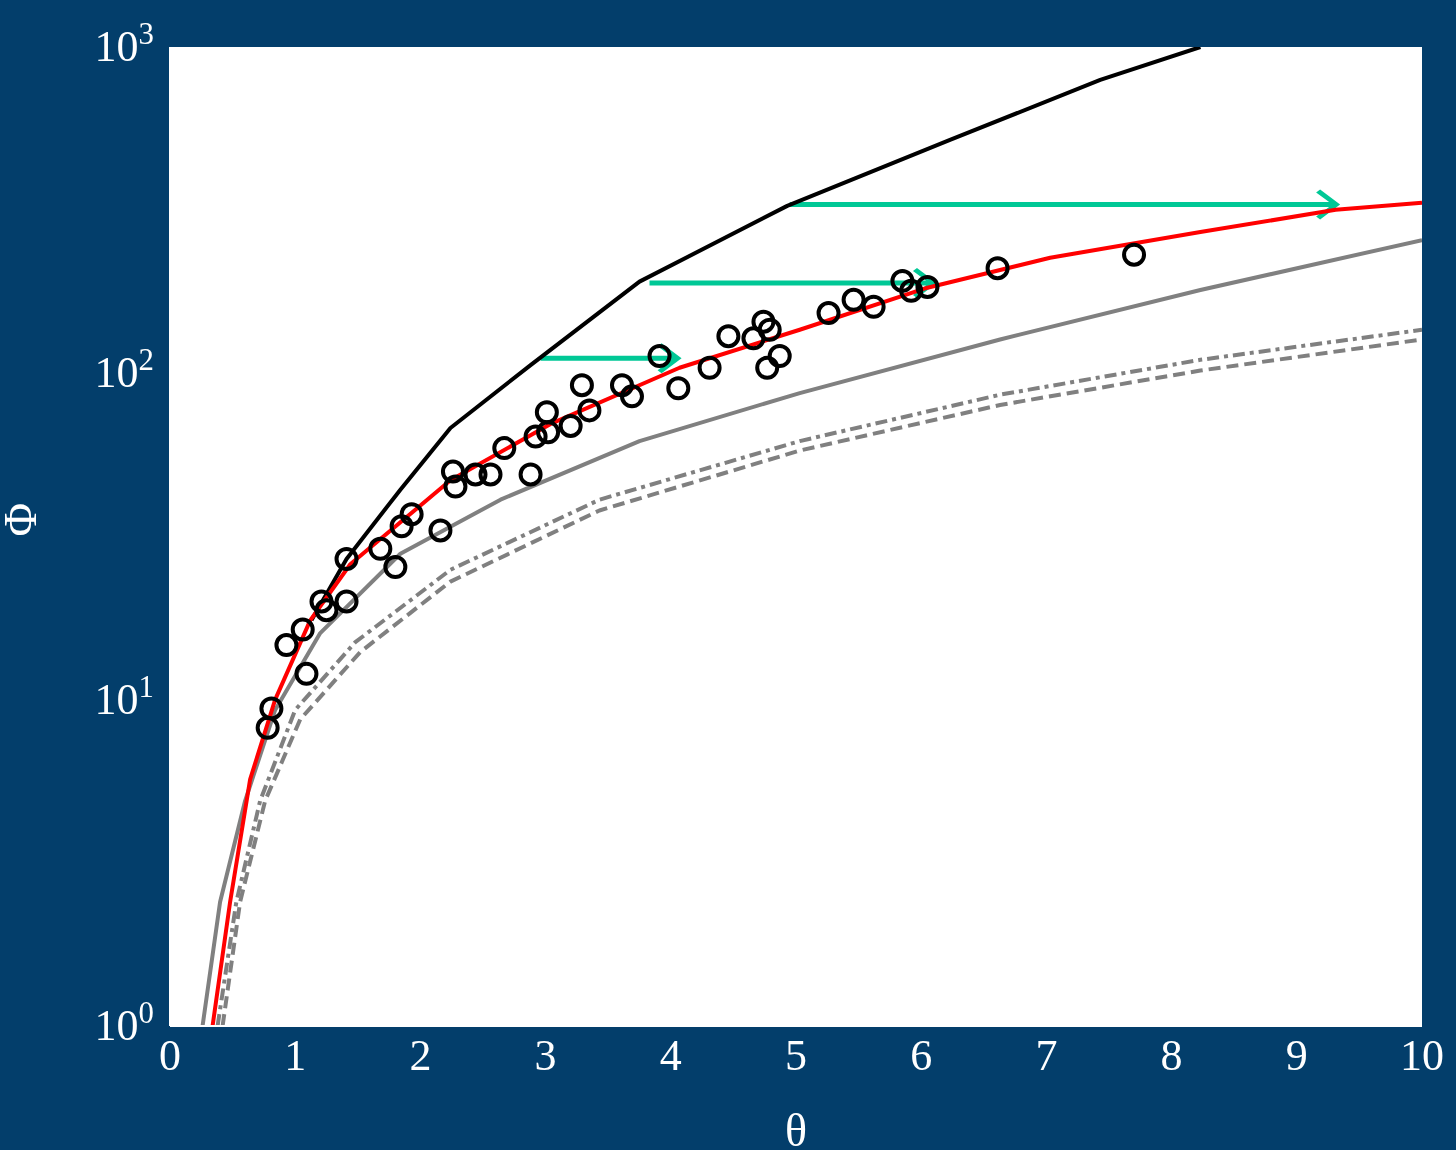 The width and height of the screenshot is (1456, 1150). Describe the element at coordinates (670, 1055) in the screenshot. I see `x-tick-label: 4` at that location.